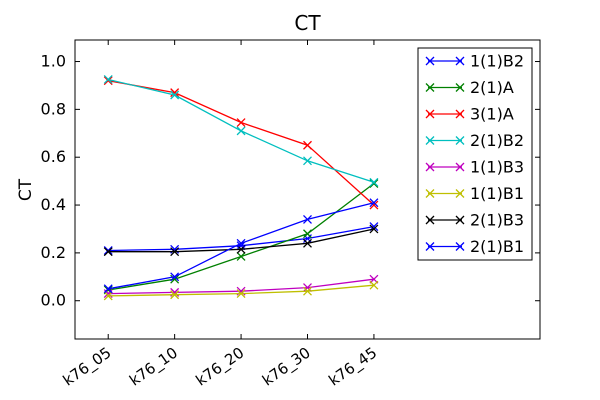 The height and width of the screenshot is (400, 600). I want to click on legend-label-2: 3(1)A, so click(492, 114).